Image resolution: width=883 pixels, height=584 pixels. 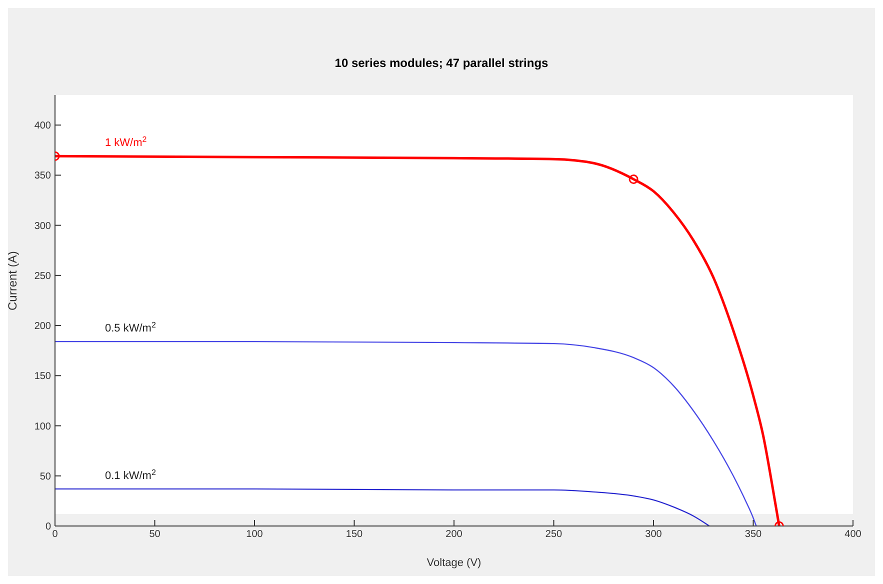 I want to click on line-series, so click(x=382, y=507).